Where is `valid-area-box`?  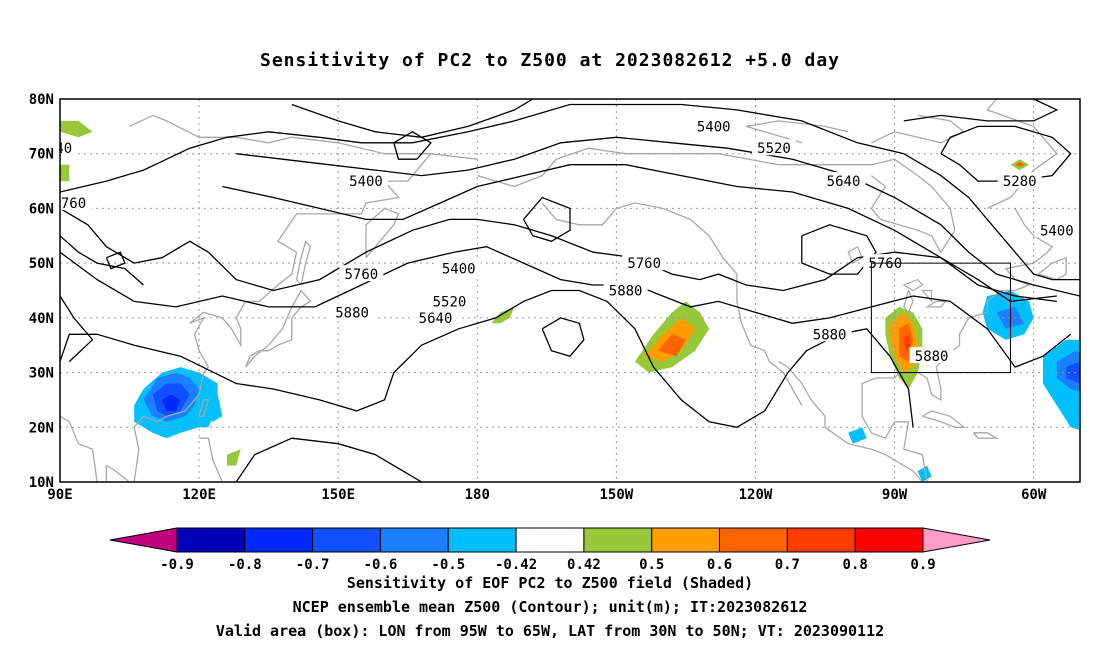
valid-area-box is located at coordinates (940, 318).